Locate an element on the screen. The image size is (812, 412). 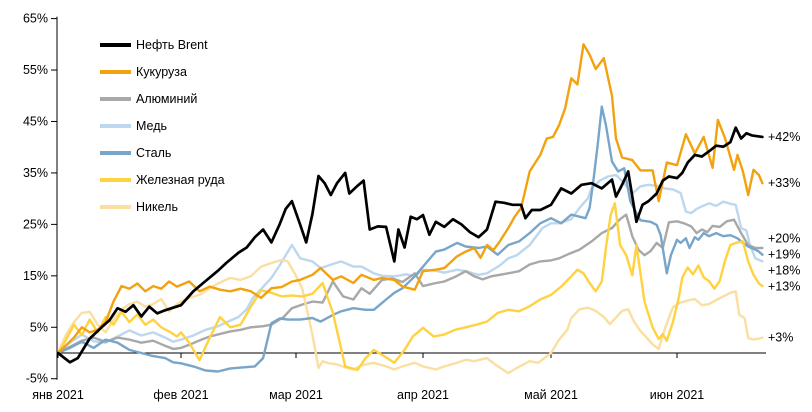
legend-item-1: Нефть Brent is located at coordinates (162, 44).